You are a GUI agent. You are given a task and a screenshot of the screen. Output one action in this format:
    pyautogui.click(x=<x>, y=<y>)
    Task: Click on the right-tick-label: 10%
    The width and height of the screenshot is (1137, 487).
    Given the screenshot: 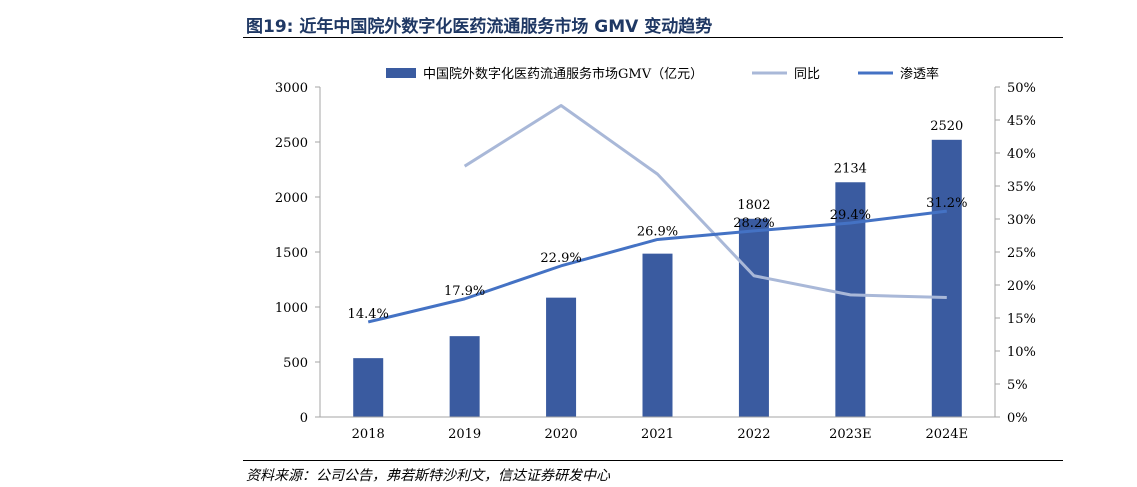 What is the action you would take?
    pyautogui.click(x=1021, y=352)
    